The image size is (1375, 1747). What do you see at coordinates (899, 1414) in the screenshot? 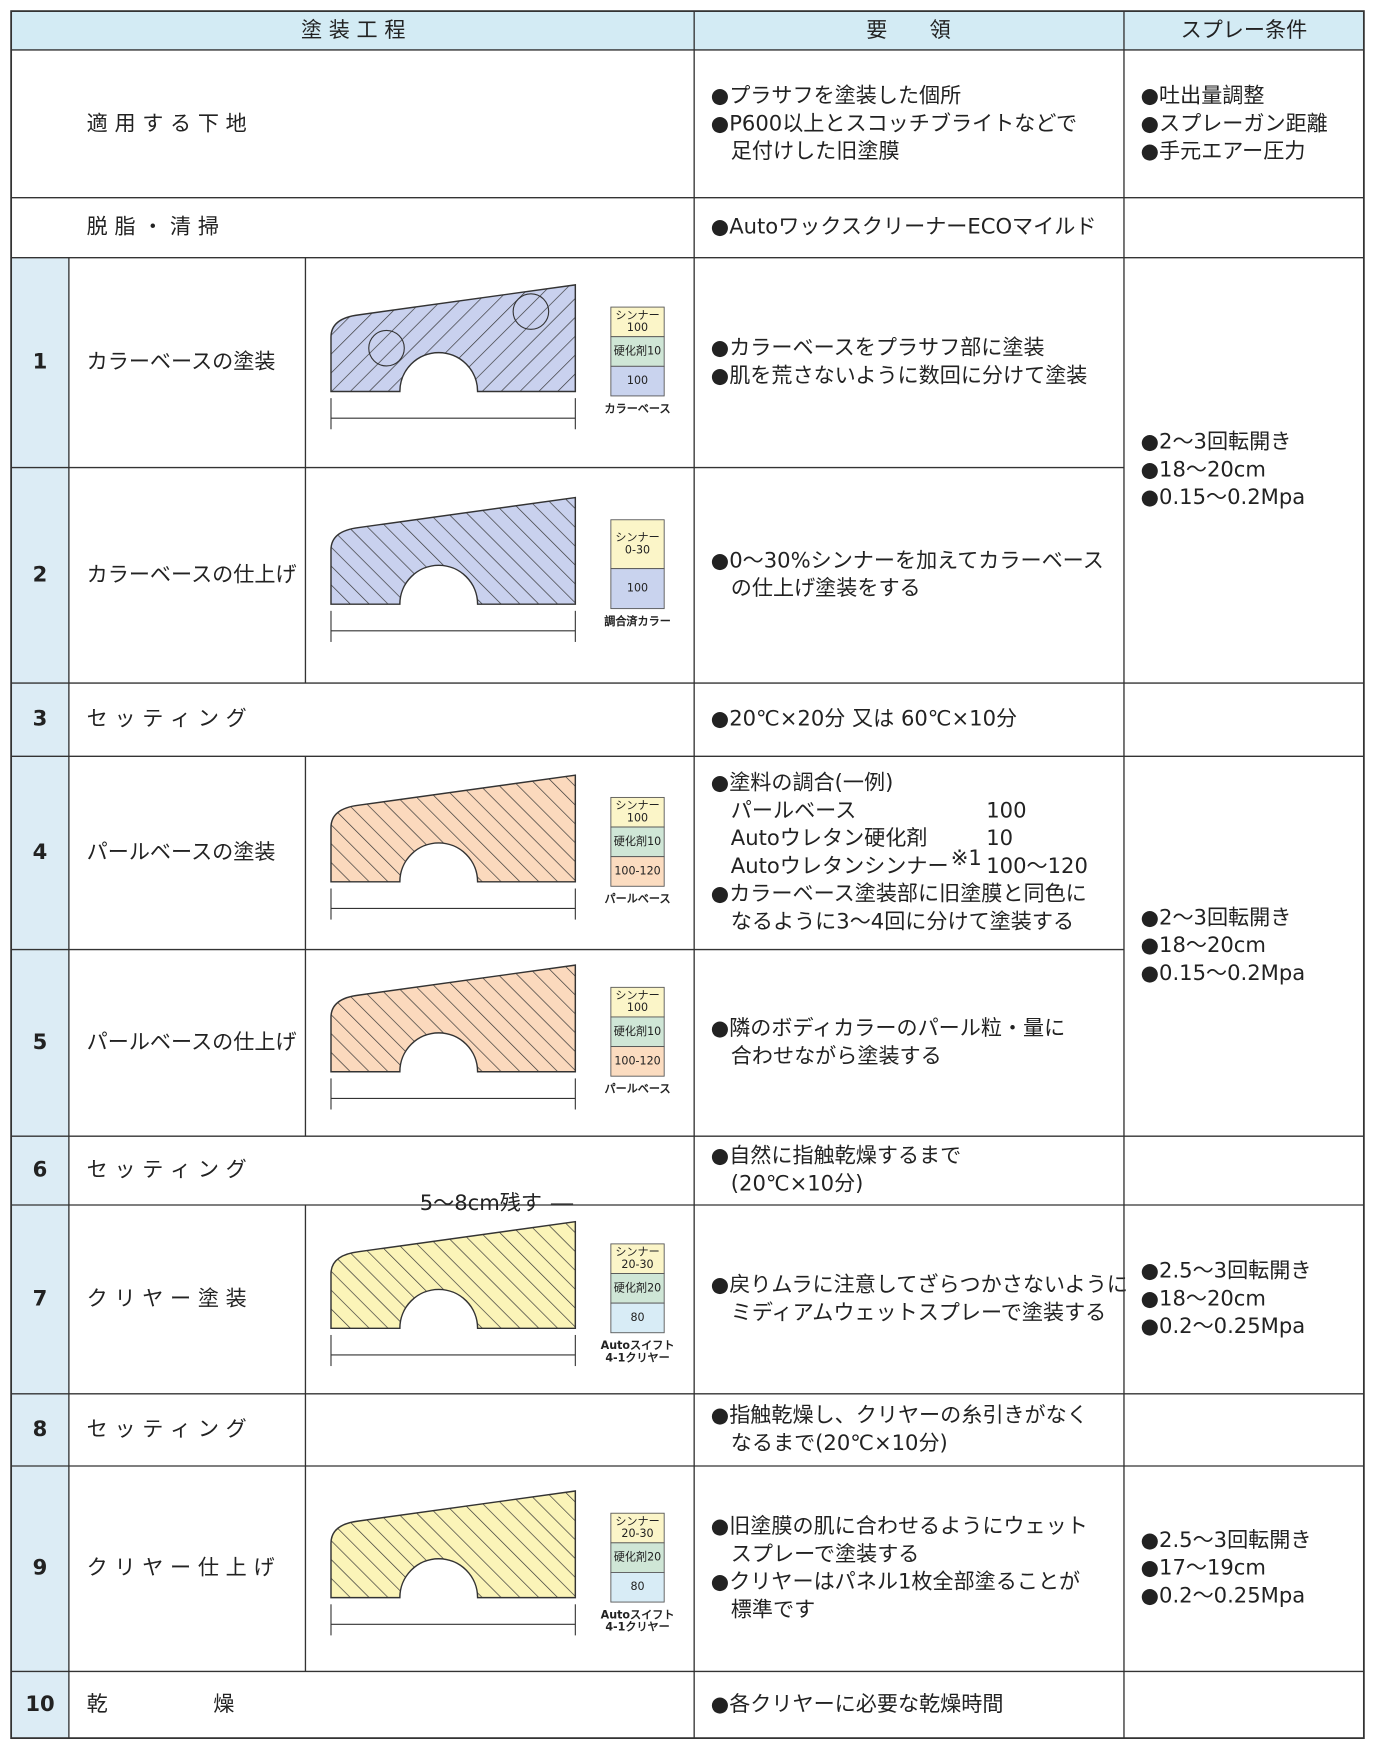
I see `text-line: ●指触乾燥し、クリヤーの糸引きがなく` at bounding box center [899, 1414].